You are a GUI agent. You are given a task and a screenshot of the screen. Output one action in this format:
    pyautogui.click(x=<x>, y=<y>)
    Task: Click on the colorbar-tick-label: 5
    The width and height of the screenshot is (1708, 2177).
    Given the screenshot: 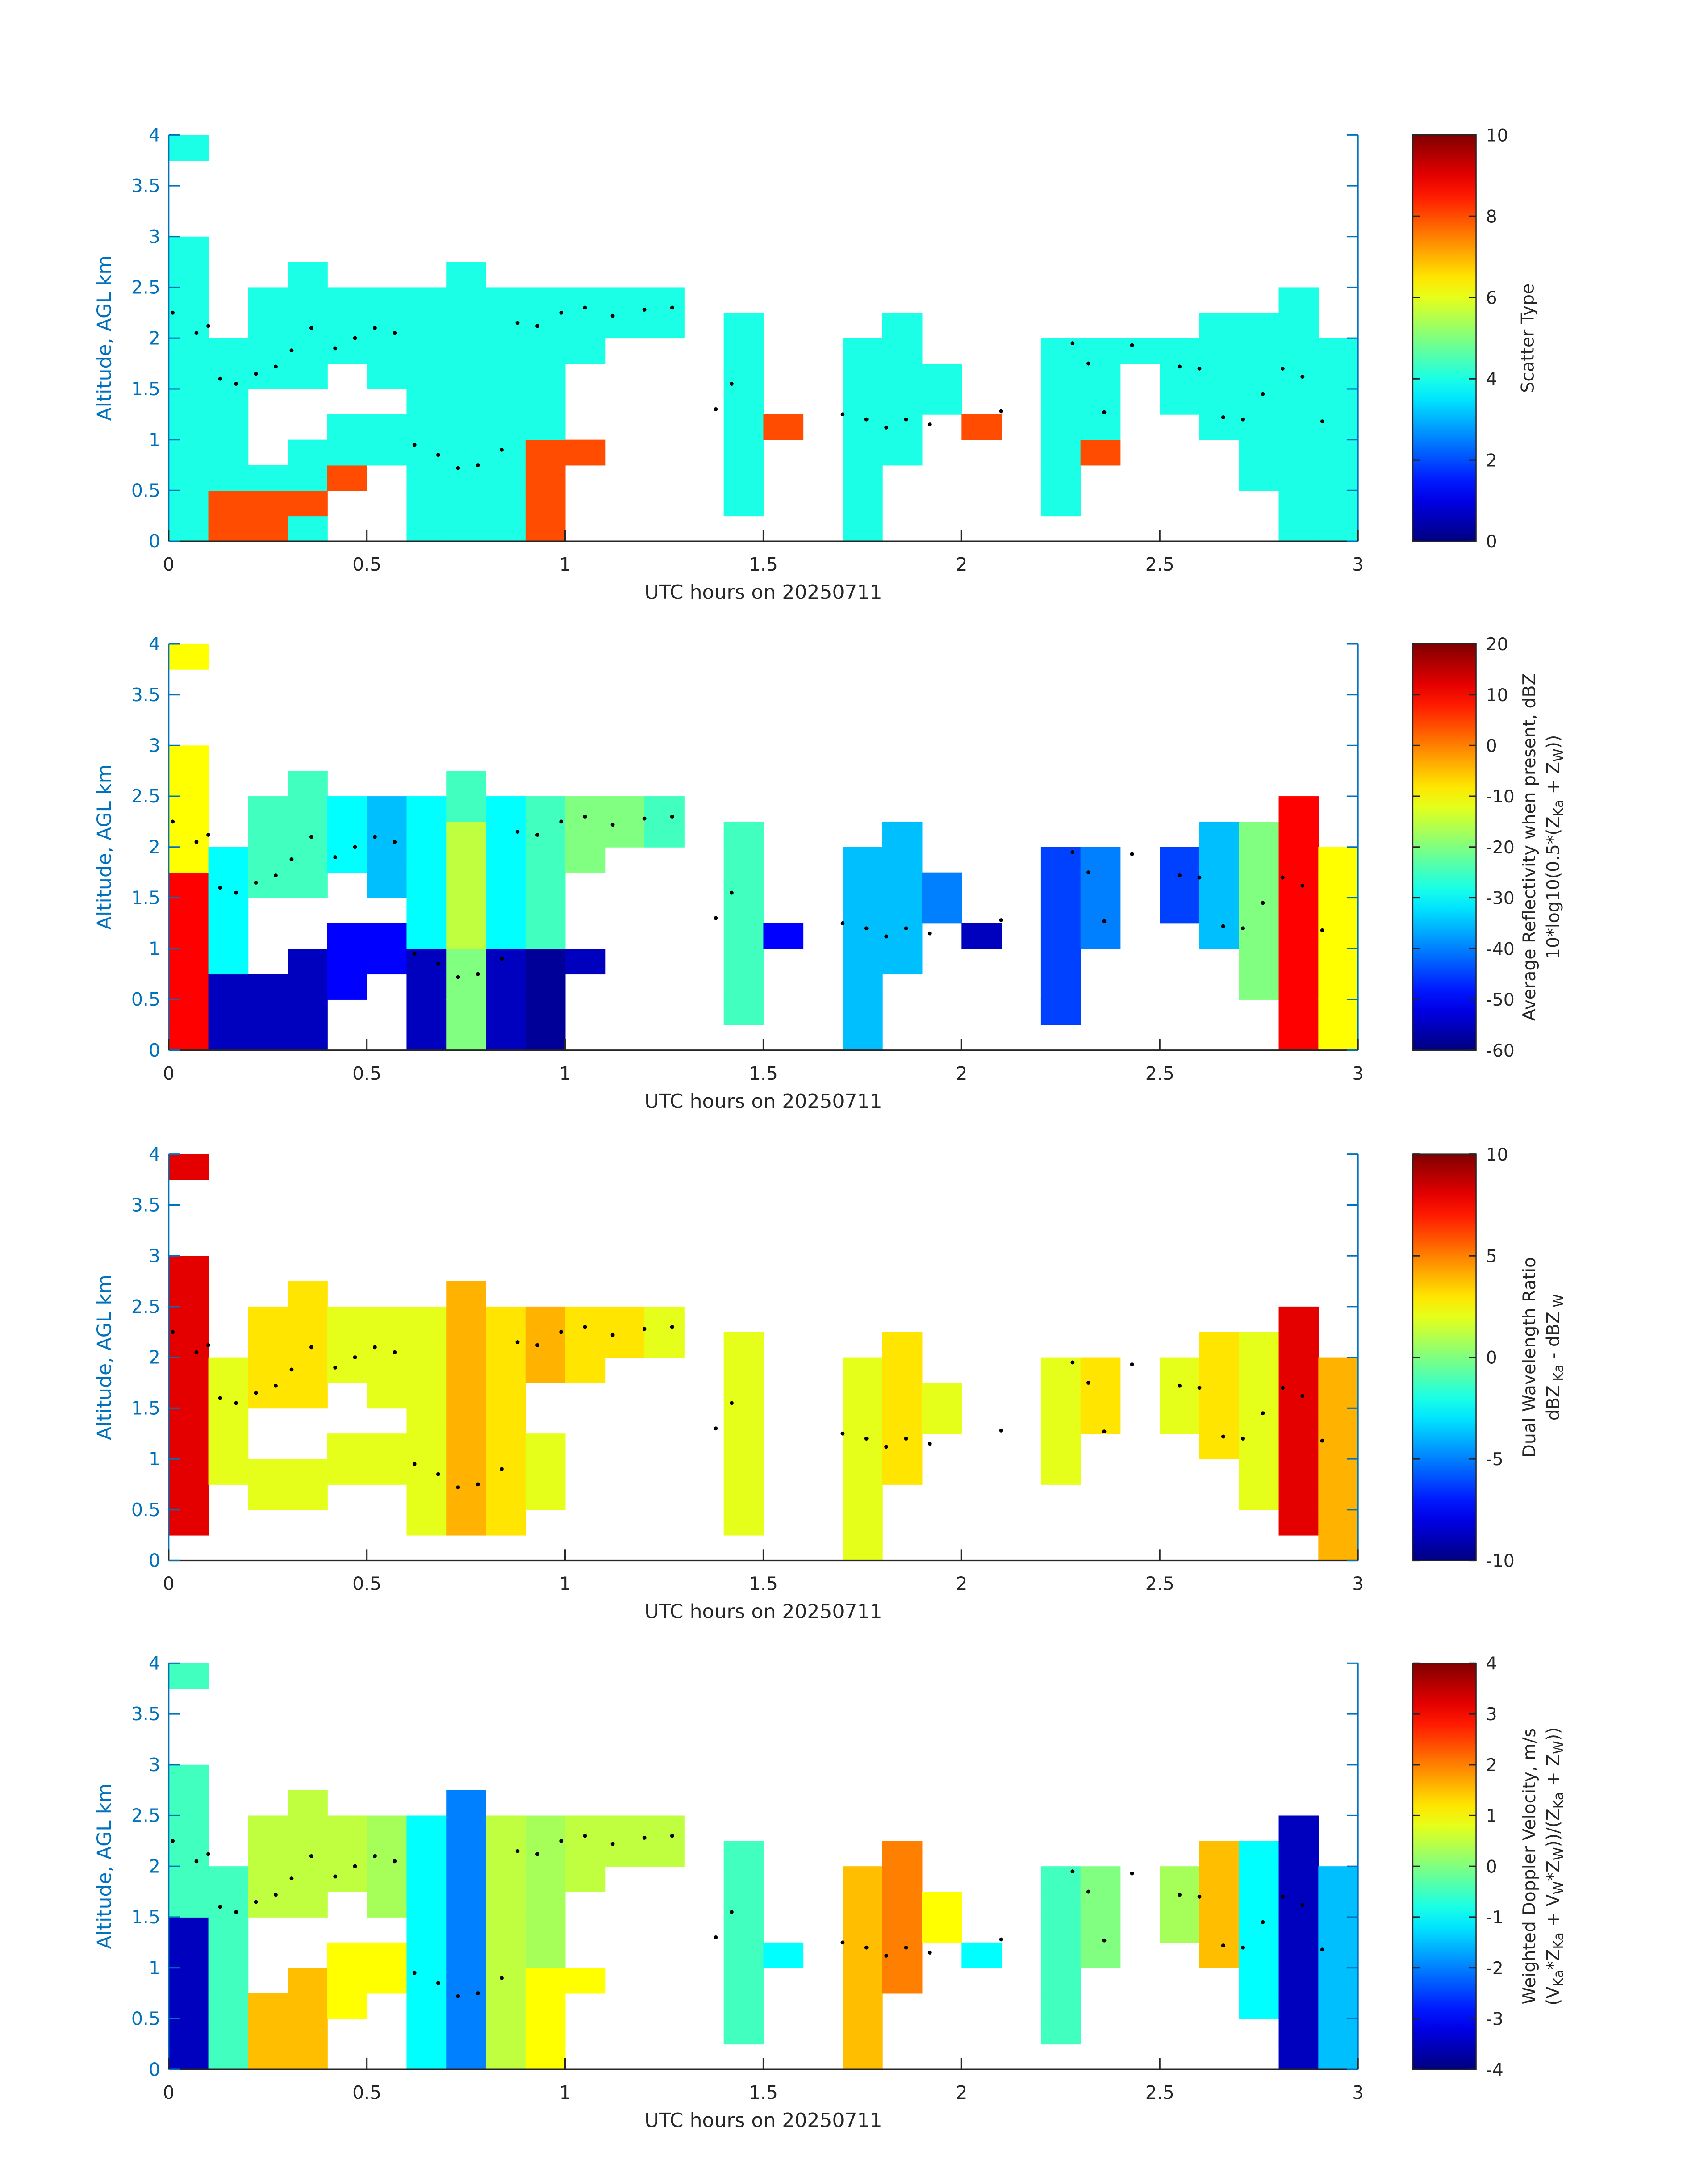 What is the action you would take?
    pyautogui.click(x=1491, y=1256)
    